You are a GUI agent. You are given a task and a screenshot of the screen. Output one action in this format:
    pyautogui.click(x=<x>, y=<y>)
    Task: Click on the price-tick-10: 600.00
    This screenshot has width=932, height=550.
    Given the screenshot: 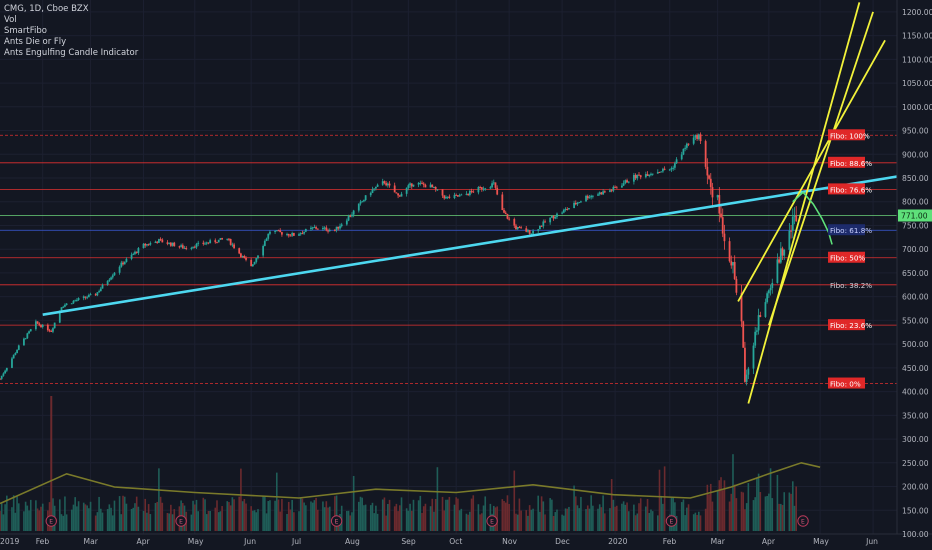 What is the action you would take?
    pyautogui.click(x=915, y=297)
    